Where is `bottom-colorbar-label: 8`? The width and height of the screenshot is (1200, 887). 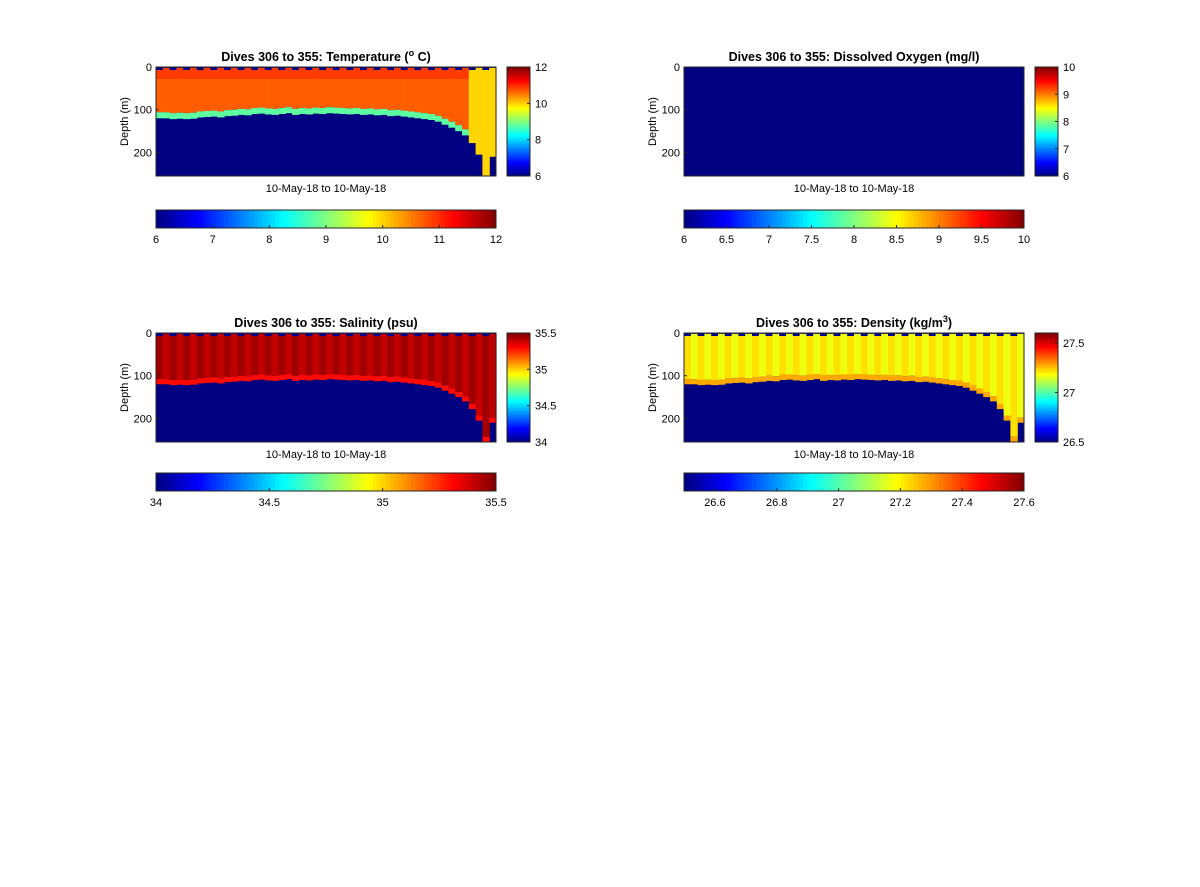
bottom-colorbar-label: 8 is located at coordinates (854, 240).